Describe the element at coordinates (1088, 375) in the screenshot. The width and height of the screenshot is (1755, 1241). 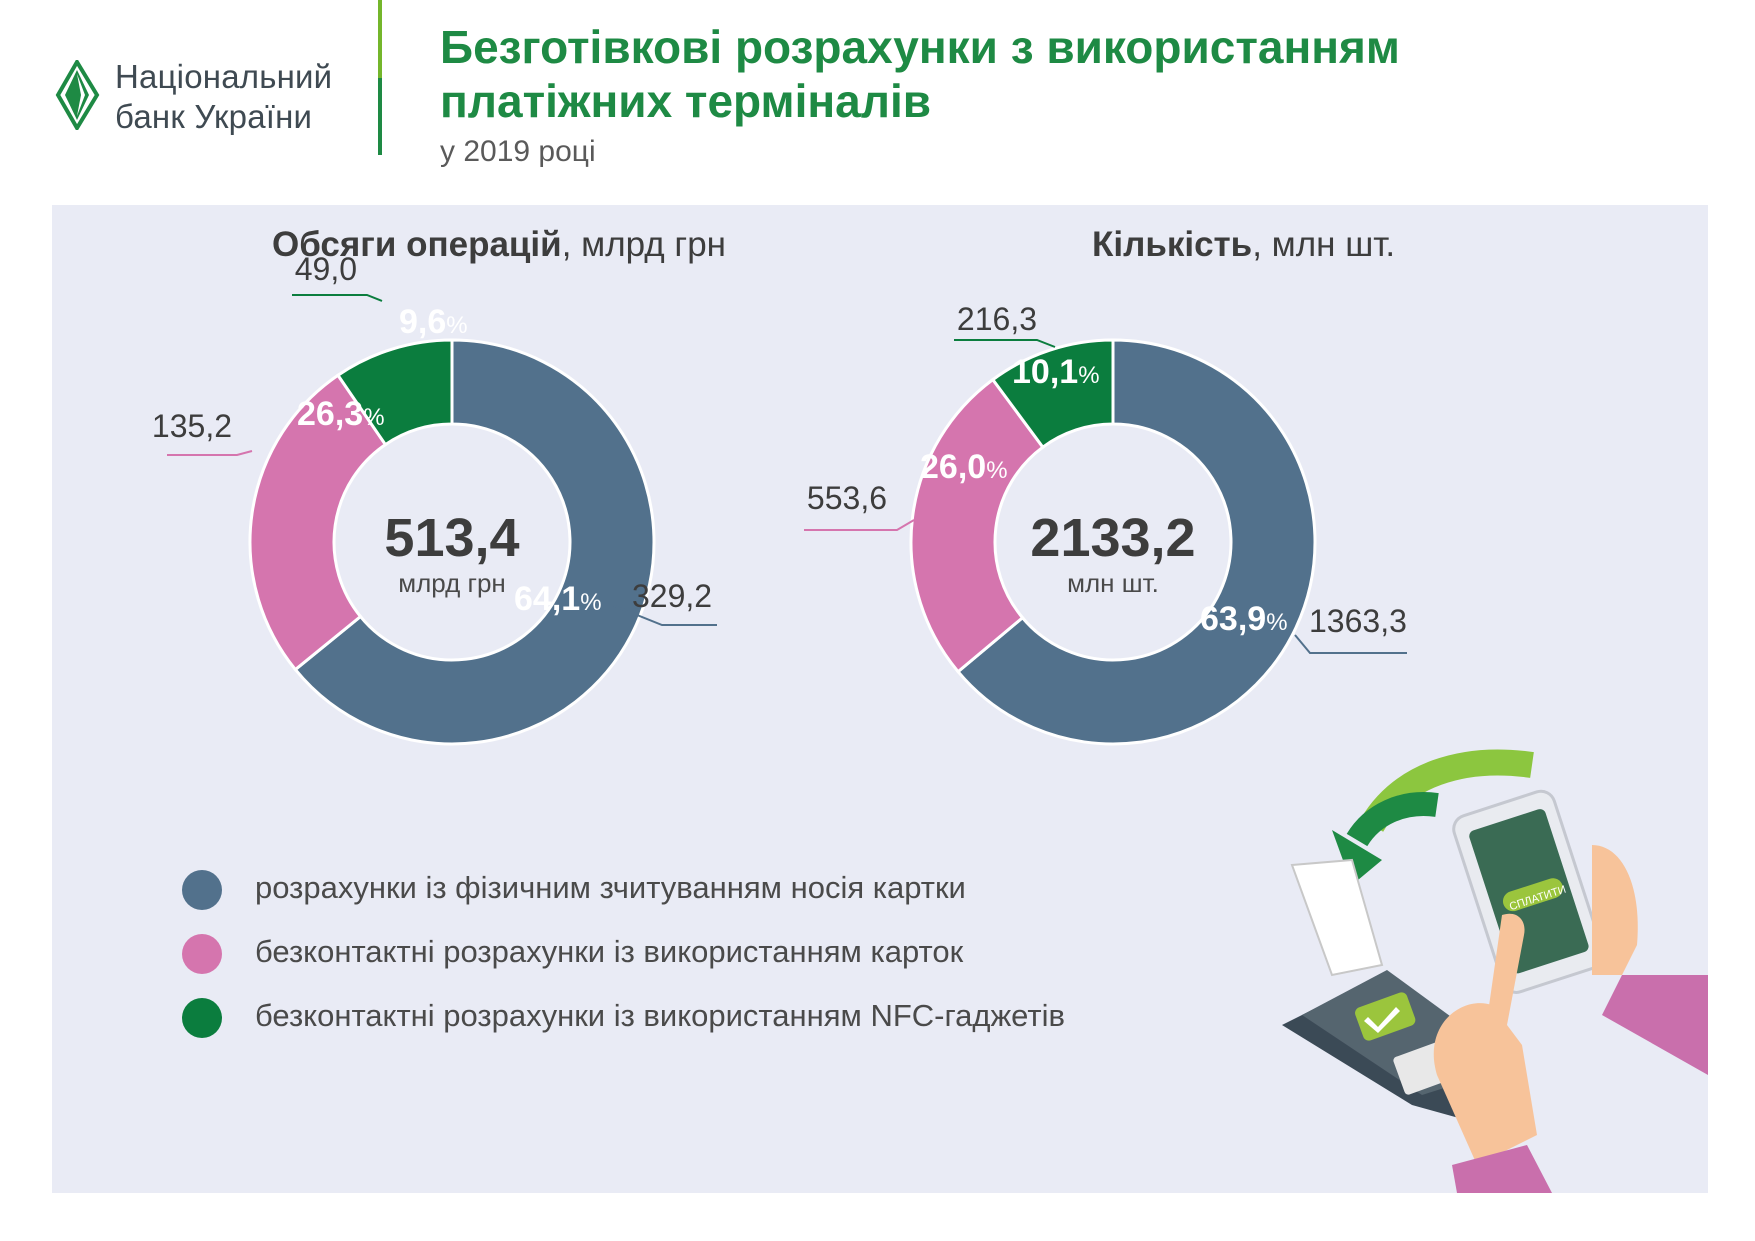
I see `donut1-percent-sign-nfc: %` at that location.